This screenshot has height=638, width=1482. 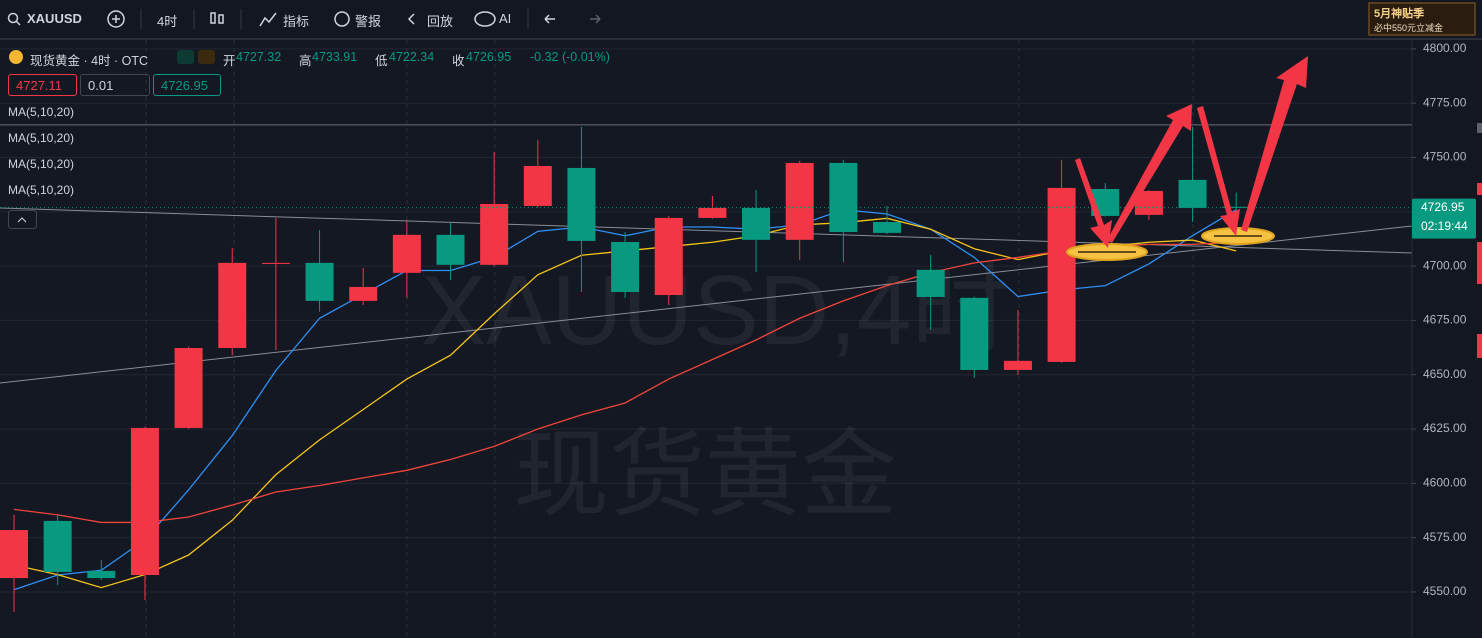 What do you see at coordinates (89, 61) in the screenshot?
I see `legend-name: 现货黄金 · 4时 · OTC` at bounding box center [89, 61].